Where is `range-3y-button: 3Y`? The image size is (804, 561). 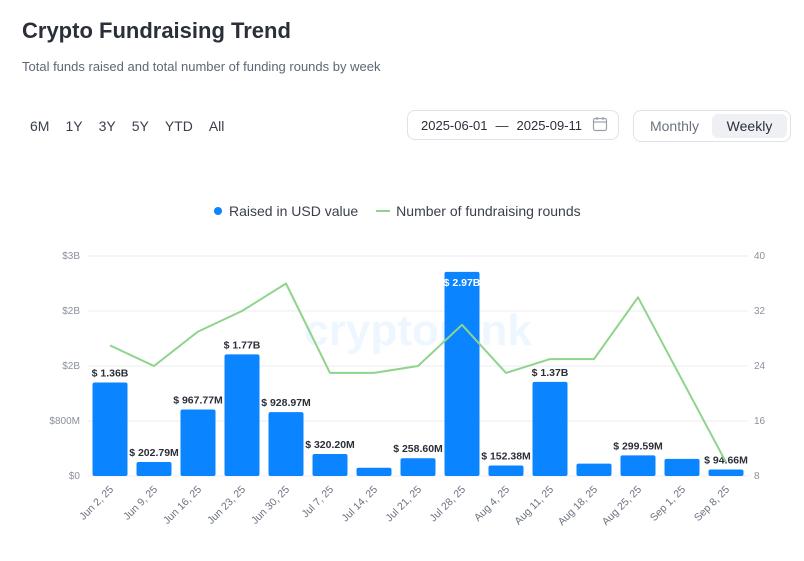
range-3y-button: 3Y is located at coordinates (107, 126).